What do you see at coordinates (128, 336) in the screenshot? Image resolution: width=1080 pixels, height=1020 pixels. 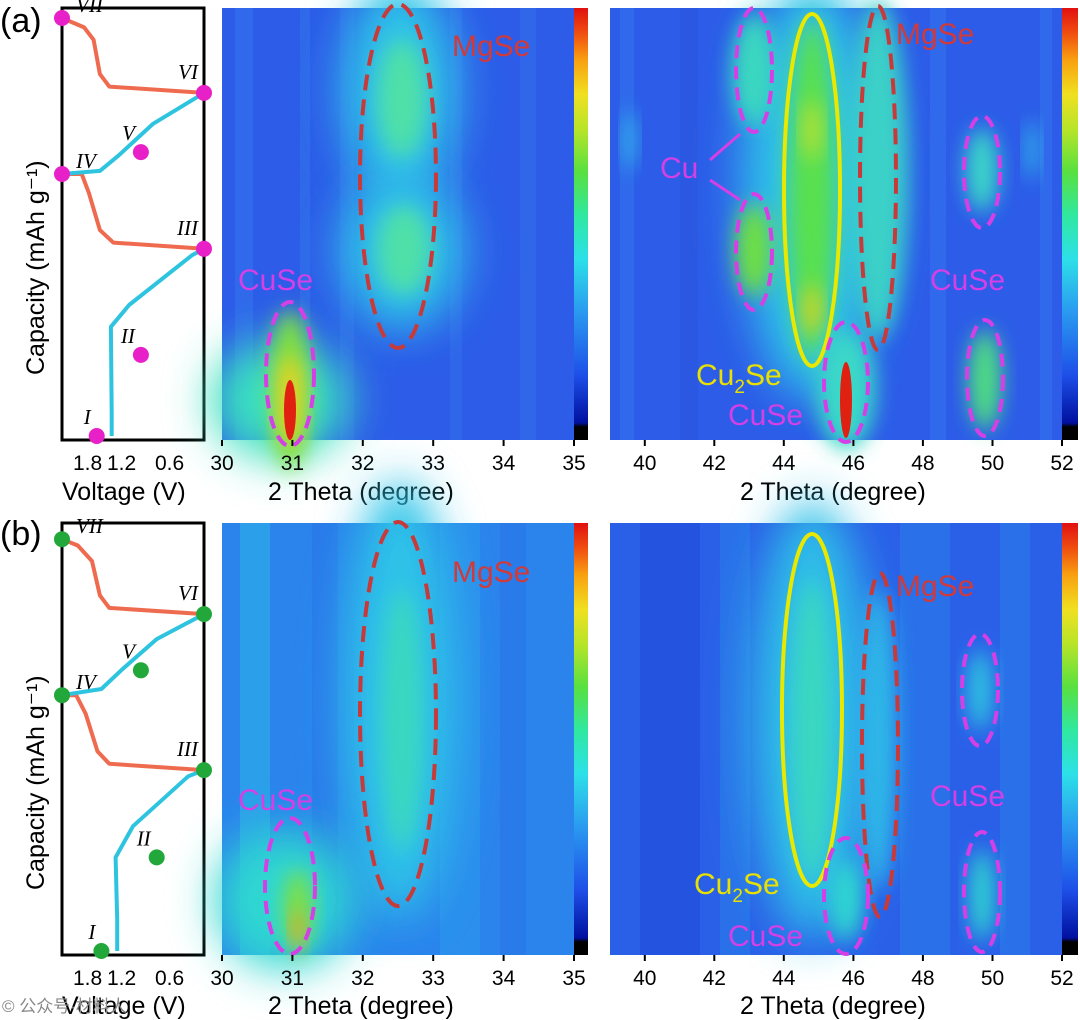 I see `stage-label: II` at bounding box center [128, 336].